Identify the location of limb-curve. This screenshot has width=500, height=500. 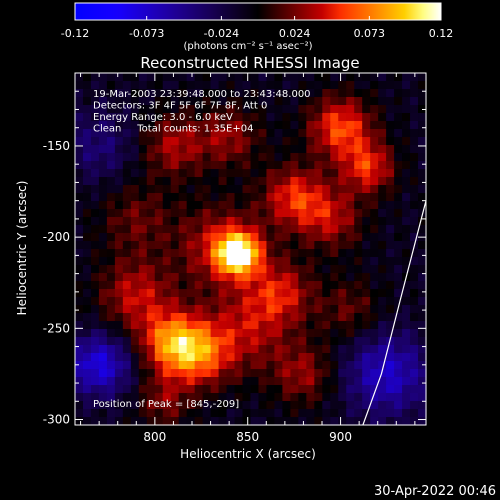
(394, 313).